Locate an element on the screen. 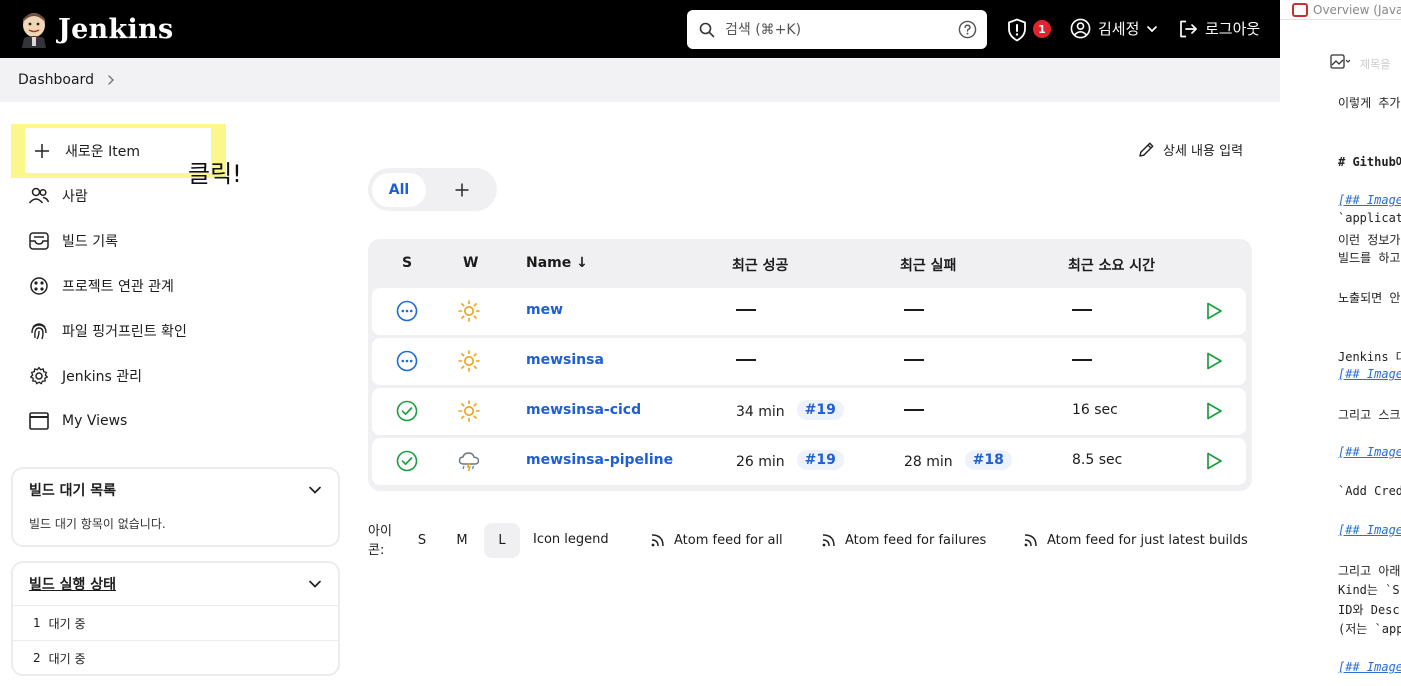  atom-feed-latest-link: Atom feed for just latest builds is located at coordinates (1135, 540).